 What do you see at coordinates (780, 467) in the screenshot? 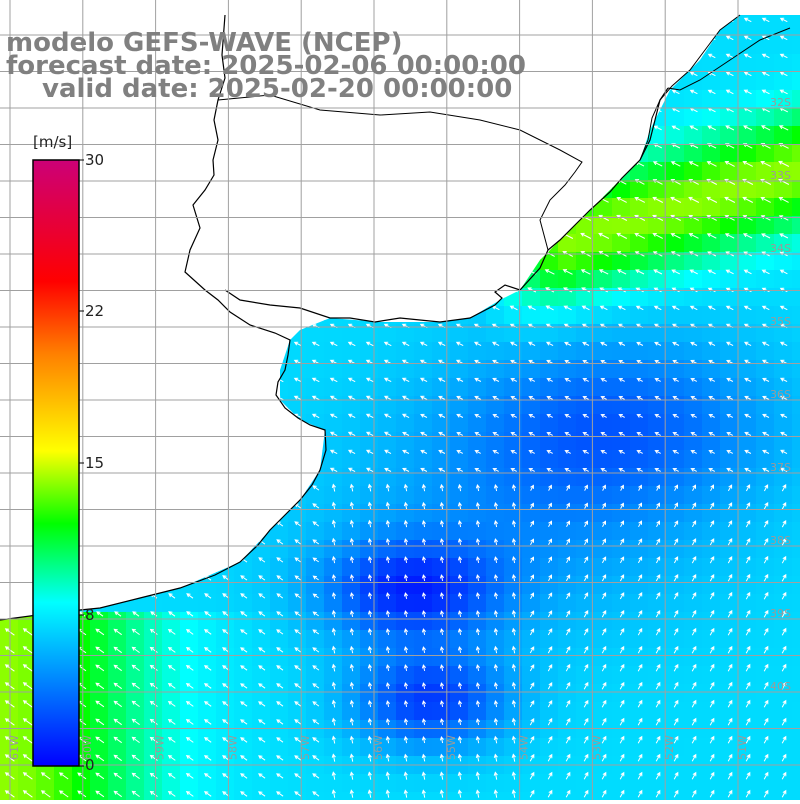
I see `lat-label: 37S` at bounding box center [780, 467].